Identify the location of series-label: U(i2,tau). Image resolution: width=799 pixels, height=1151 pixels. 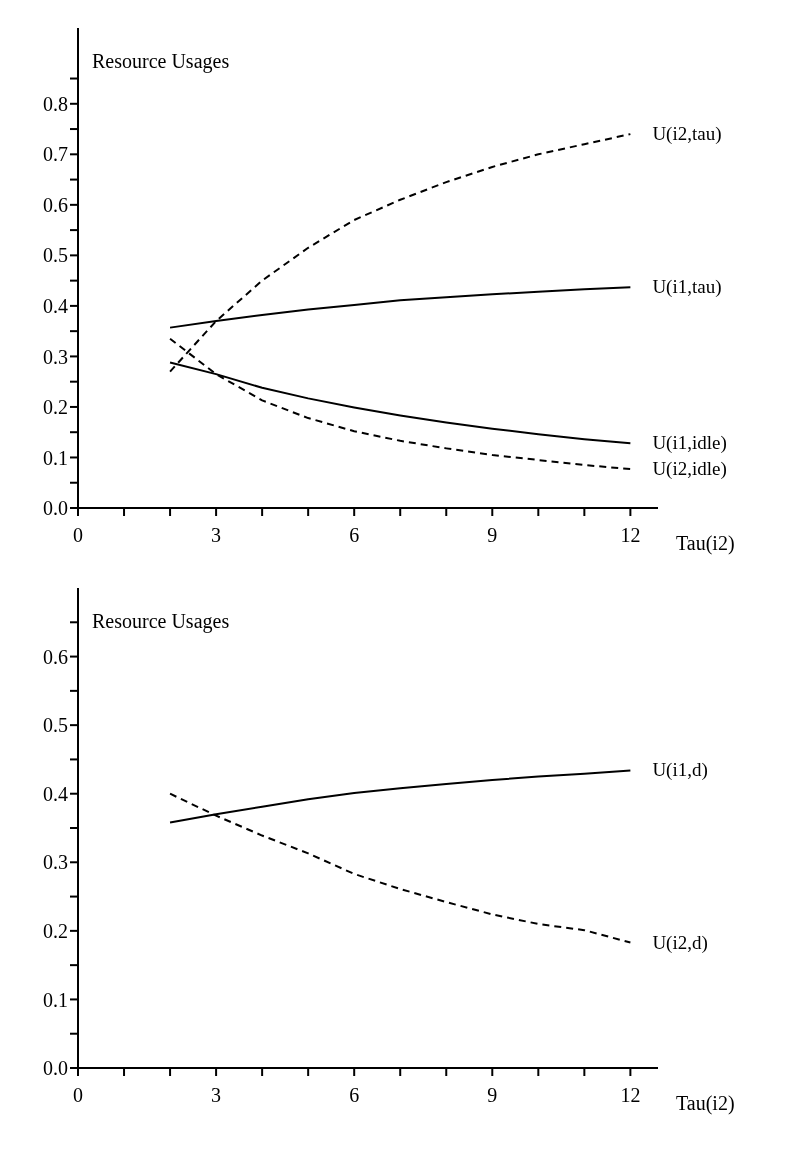
(687, 134).